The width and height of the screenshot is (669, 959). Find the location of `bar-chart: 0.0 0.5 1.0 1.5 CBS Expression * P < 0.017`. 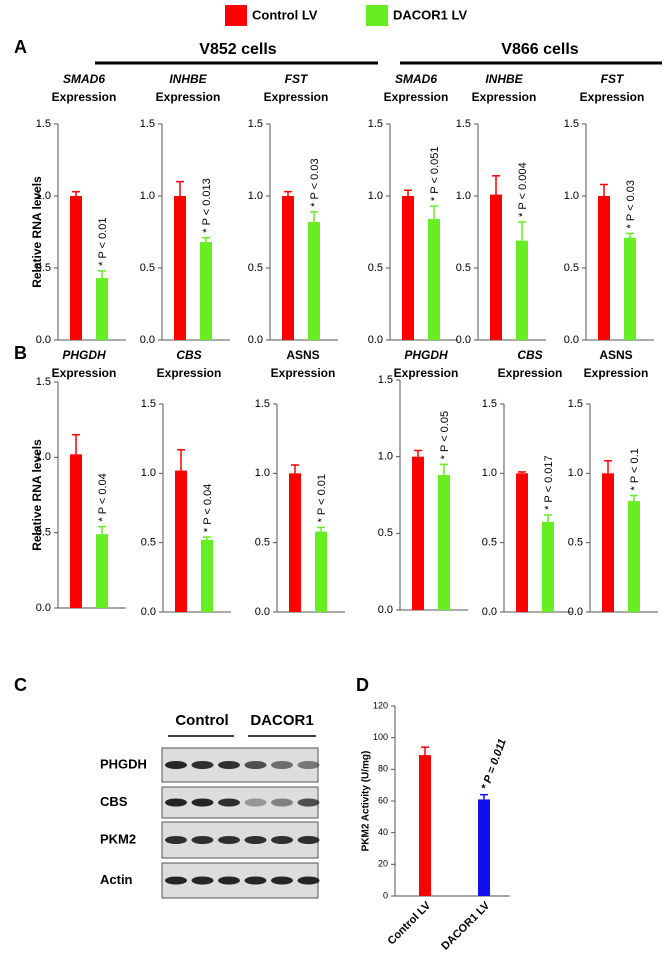

bar-chart: 0.0 0.5 1.0 1.5 CBS Expression * P < 0.017 is located at coordinates (527, 483).